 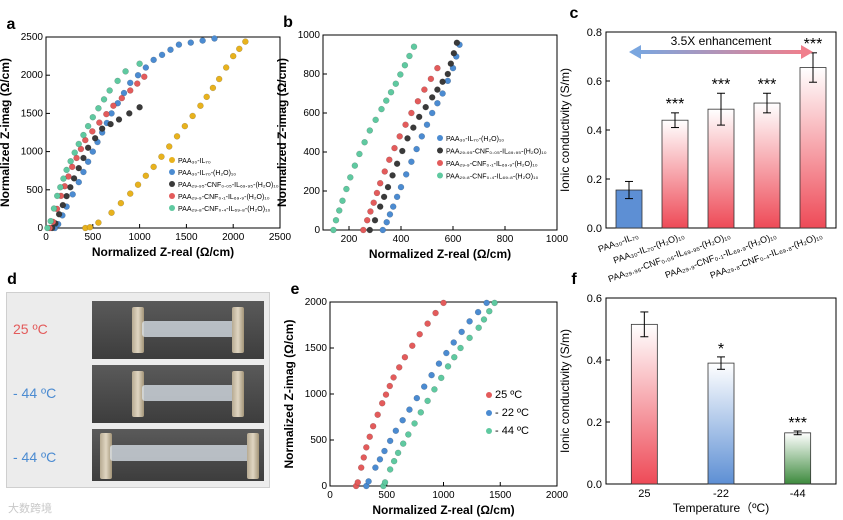 What do you see at coordinates (32, 152) in the screenshot?
I see `y-tick-label: 1000` at bounding box center [32, 152].